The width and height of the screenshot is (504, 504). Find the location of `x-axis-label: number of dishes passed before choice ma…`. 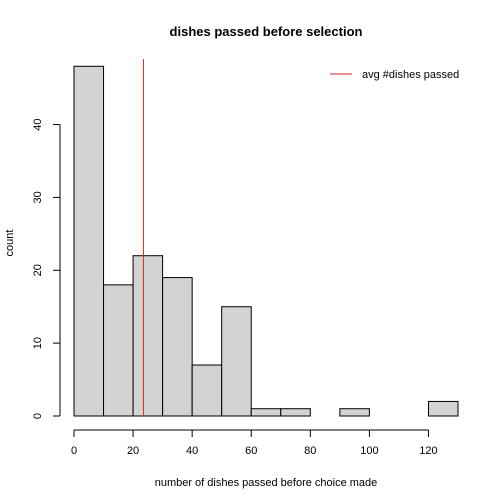

x-axis-label: number of dishes passed before choice ma… is located at coordinates (266, 483).